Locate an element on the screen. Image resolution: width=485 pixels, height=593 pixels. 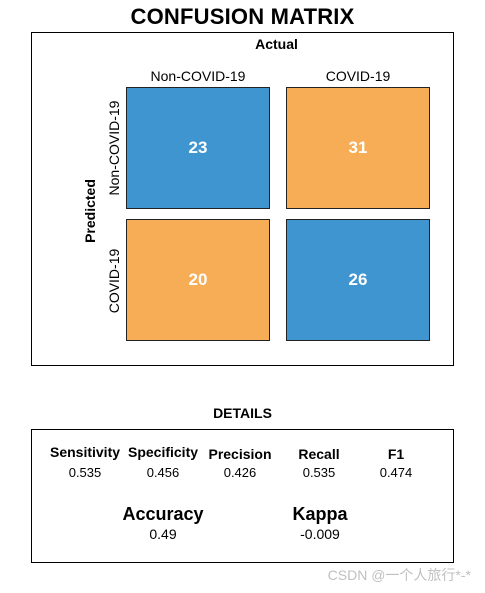
accuracy-label: Accuracy is located at coordinates (163, 514).